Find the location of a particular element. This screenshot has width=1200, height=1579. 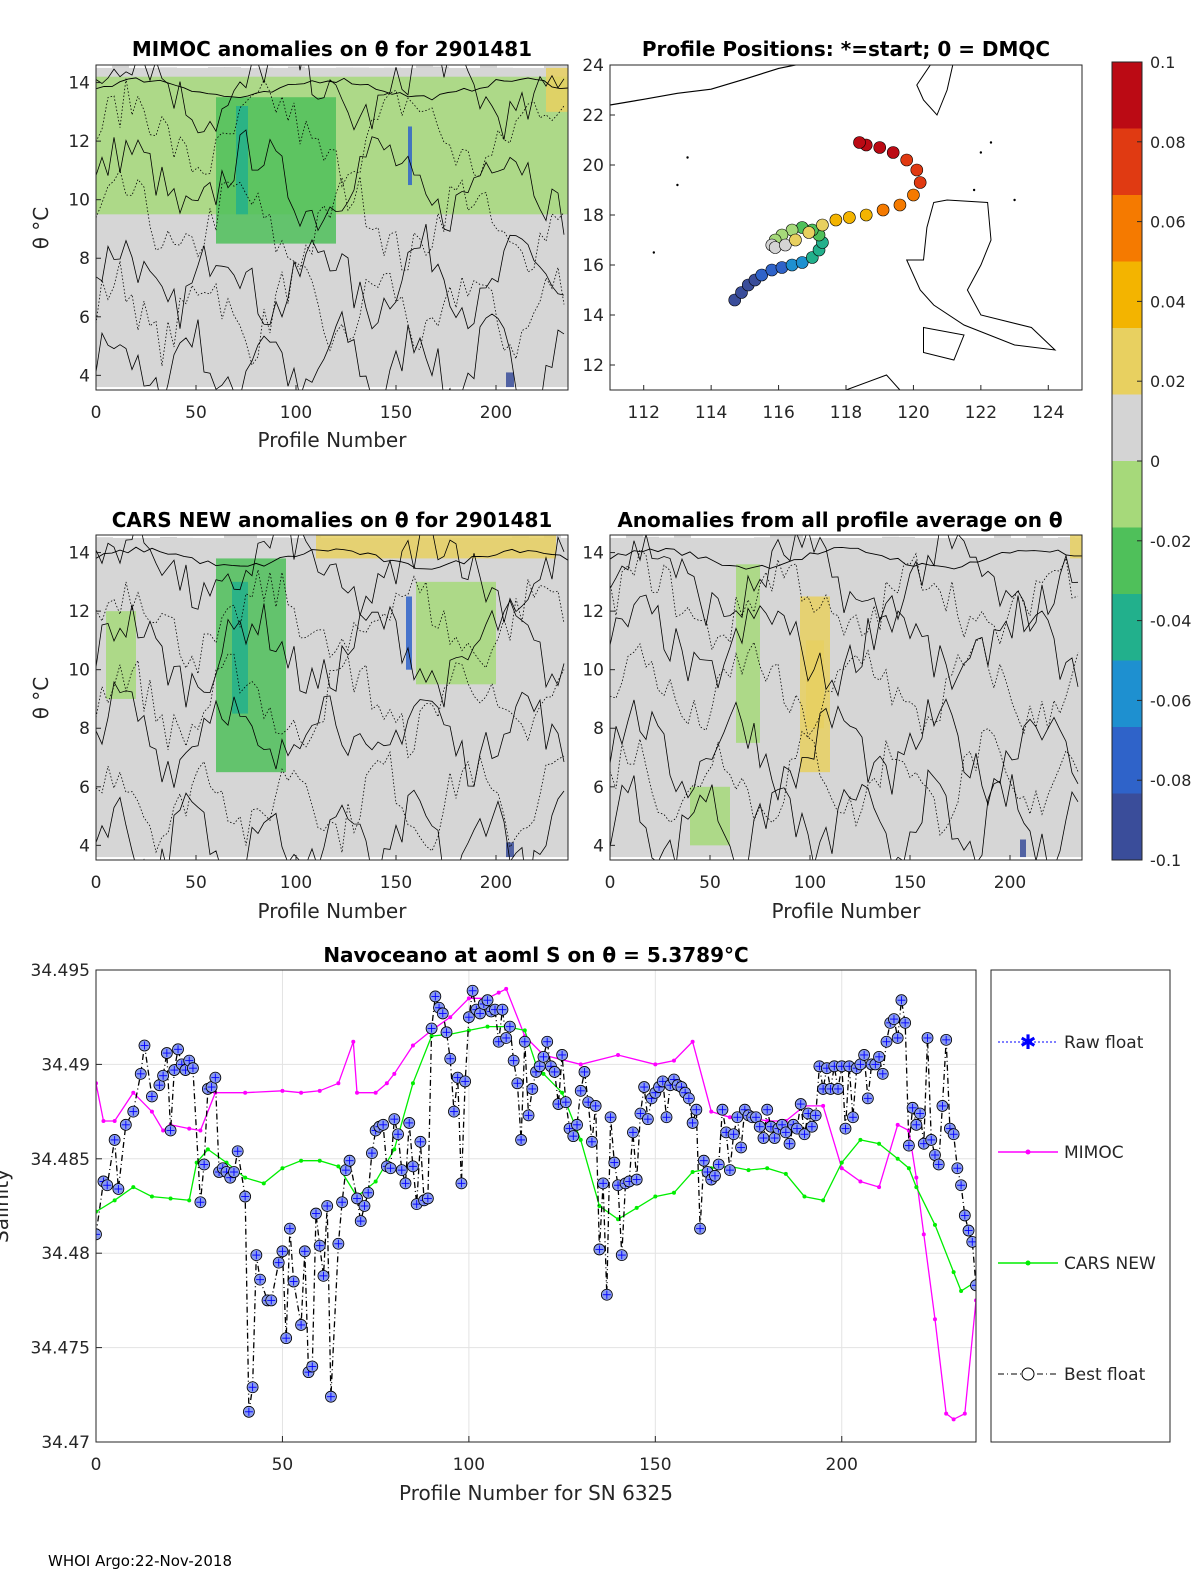

y-tick-label: 22 is located at coordinates (593, 116).